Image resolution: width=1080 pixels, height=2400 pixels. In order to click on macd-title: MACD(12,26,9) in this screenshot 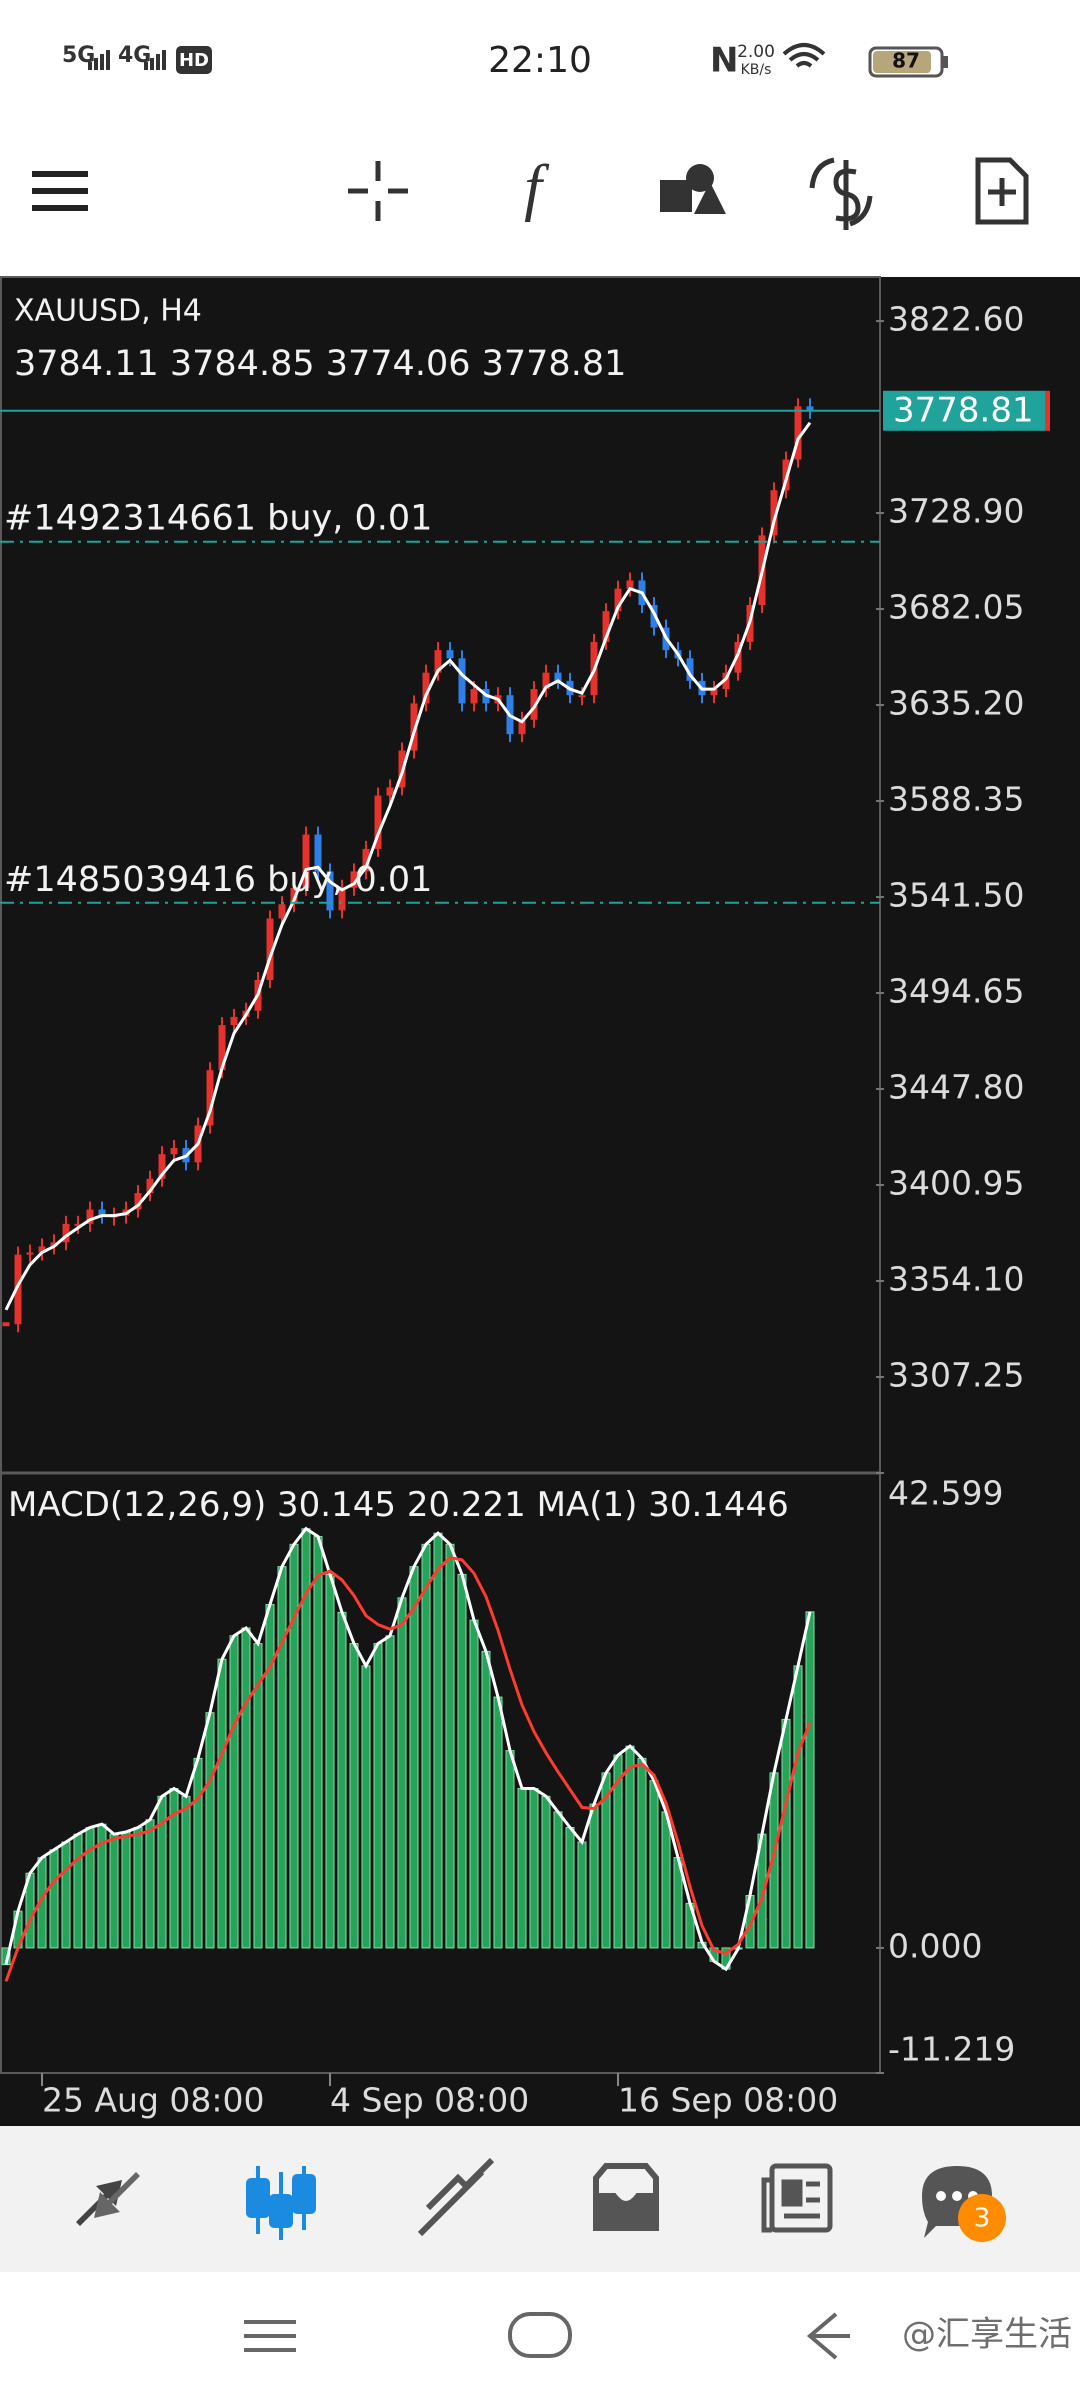, I will do `click(137, 1505)`.